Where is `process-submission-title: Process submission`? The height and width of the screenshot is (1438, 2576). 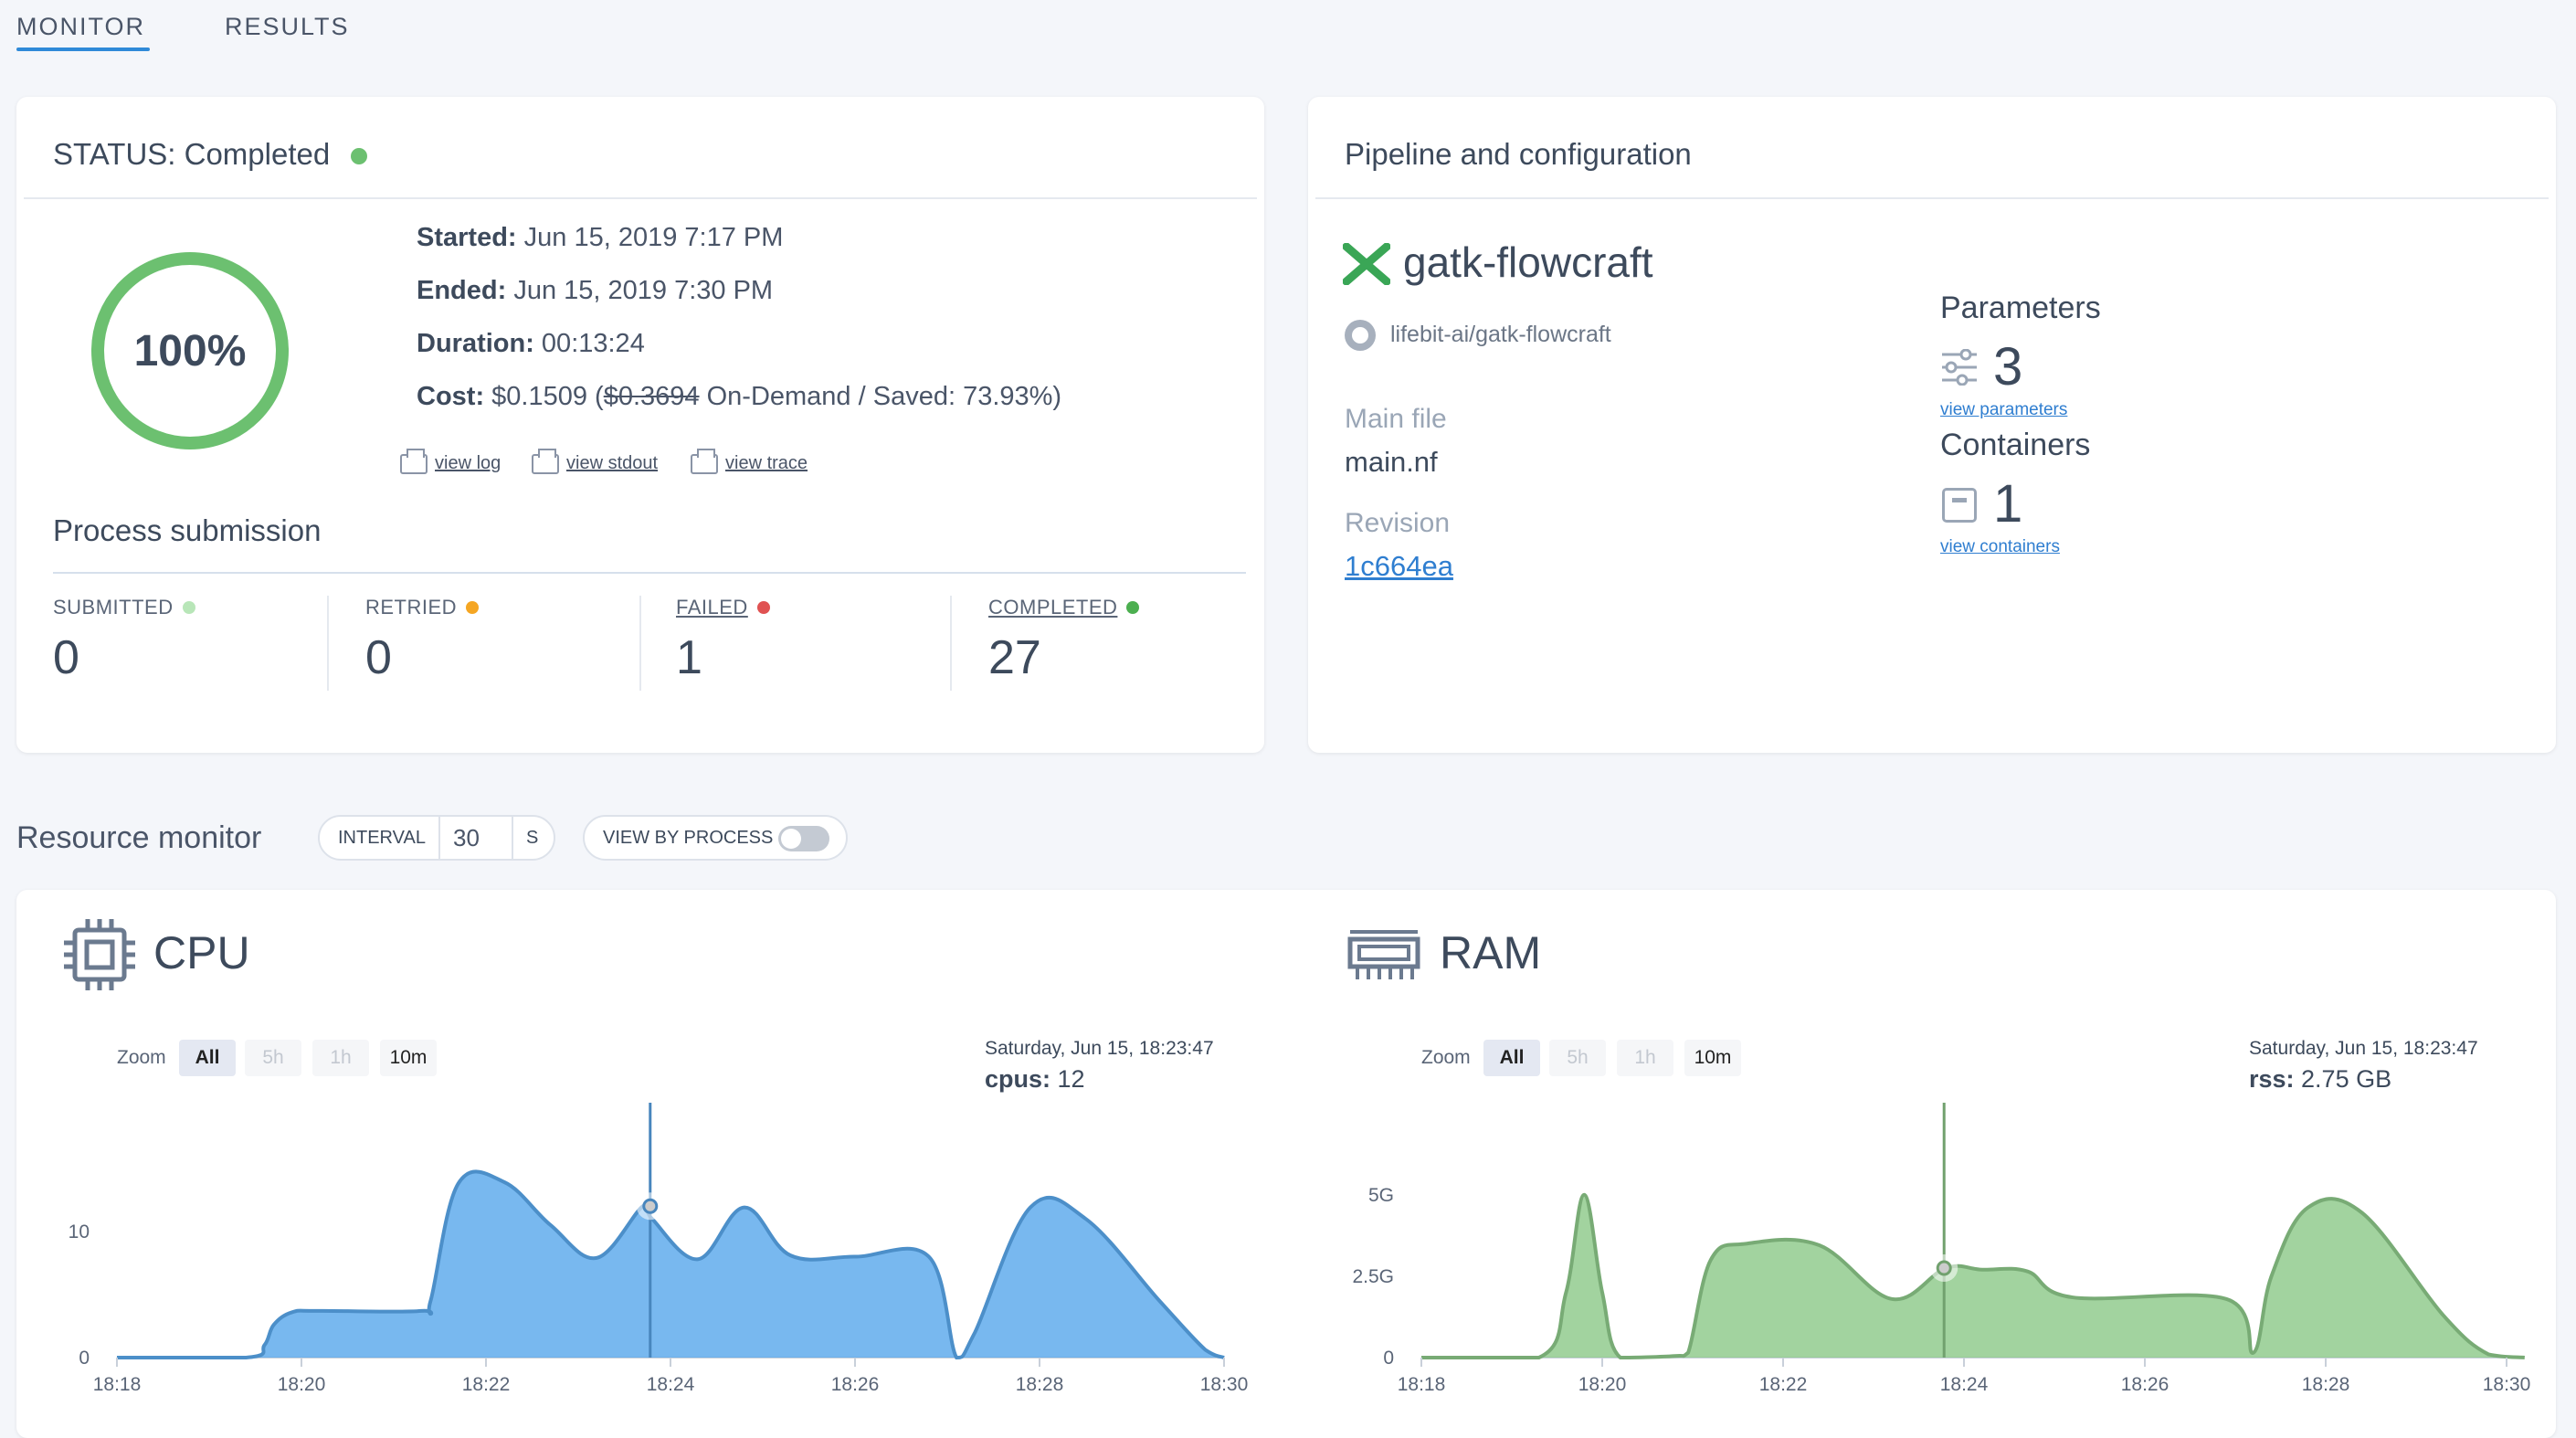
process-submission-title: Process submission is located at coordinates (188, 530).